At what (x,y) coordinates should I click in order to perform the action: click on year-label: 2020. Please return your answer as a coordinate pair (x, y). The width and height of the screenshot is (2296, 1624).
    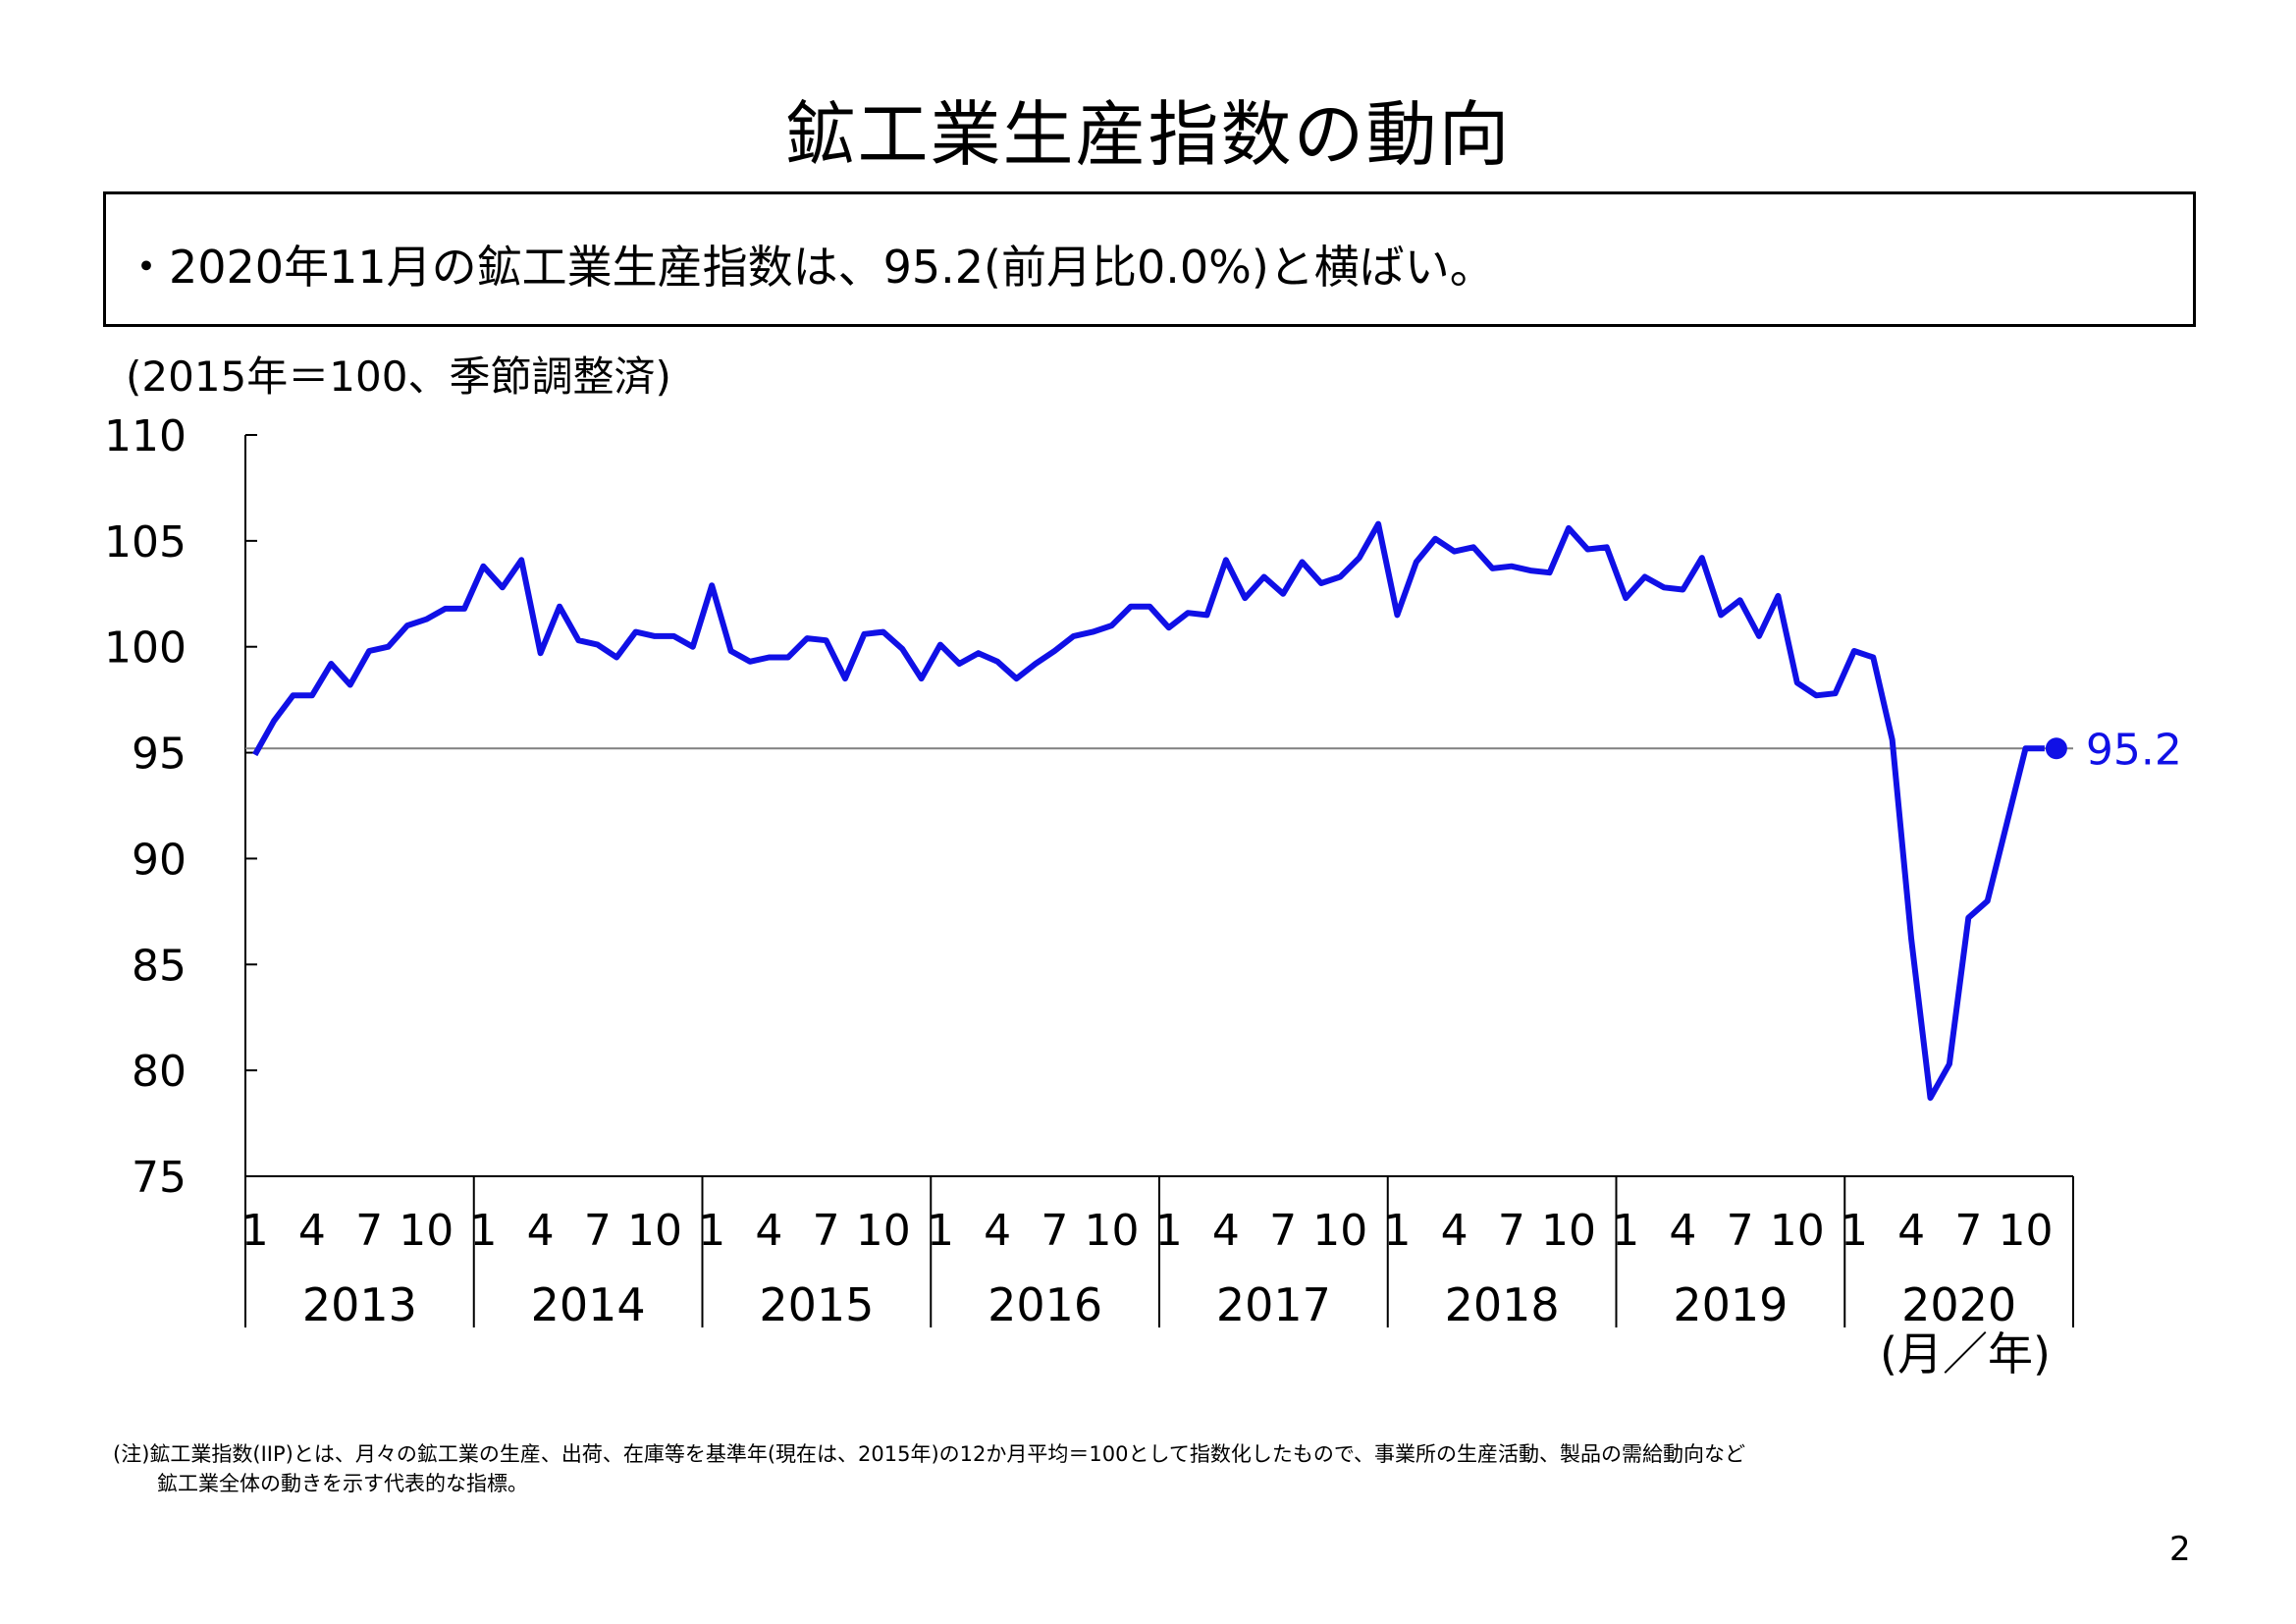
    Looking at the image, I should click on (1958, 1304).